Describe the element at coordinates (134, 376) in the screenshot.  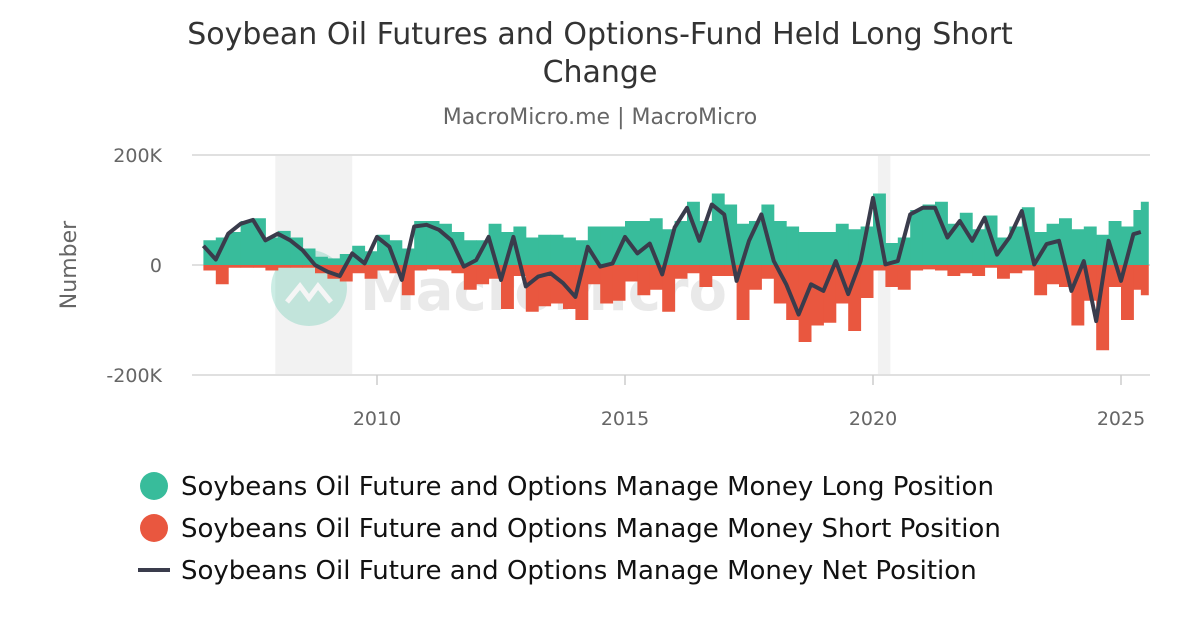
I see `y-tick-label: -200K` at that location.